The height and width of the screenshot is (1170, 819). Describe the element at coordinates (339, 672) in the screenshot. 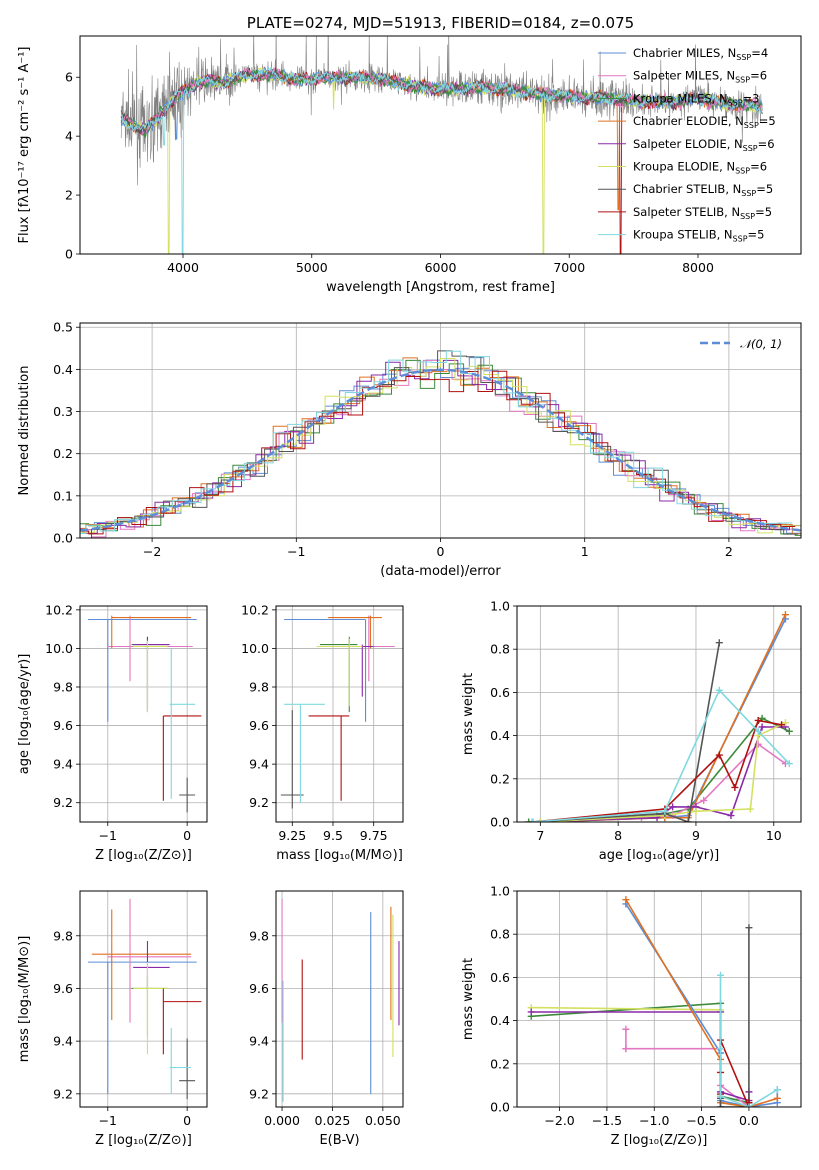

I see `errorbar-kroupa-elodie` at that location.